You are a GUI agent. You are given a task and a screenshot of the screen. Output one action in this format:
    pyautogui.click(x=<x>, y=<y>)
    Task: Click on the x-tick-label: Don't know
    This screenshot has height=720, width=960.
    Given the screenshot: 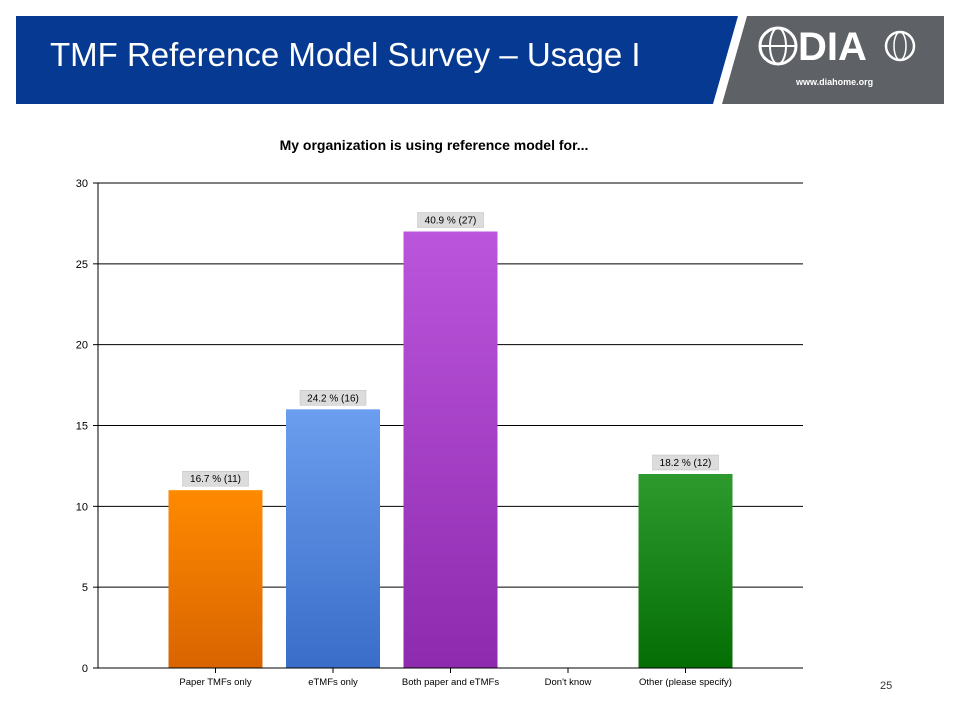 What is the action you would take?
    pyautogui.click(x=568, y=682)
    